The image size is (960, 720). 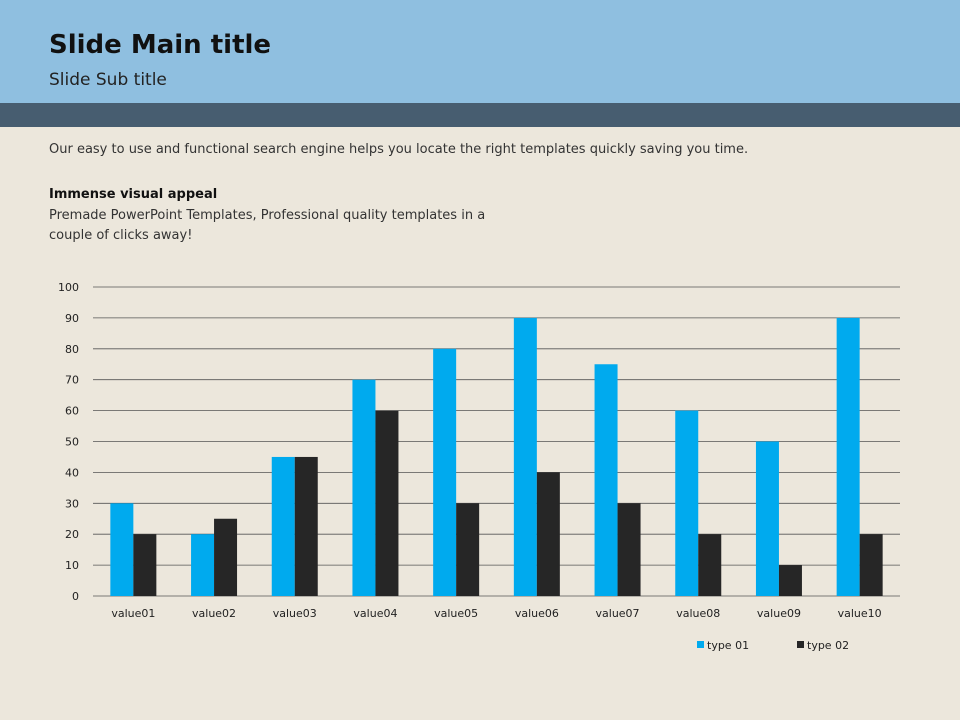 What do you see at coordinates (75, 596) in the screenshot?
I see `y-tick-label: 0` at bounding box center [75, 596].